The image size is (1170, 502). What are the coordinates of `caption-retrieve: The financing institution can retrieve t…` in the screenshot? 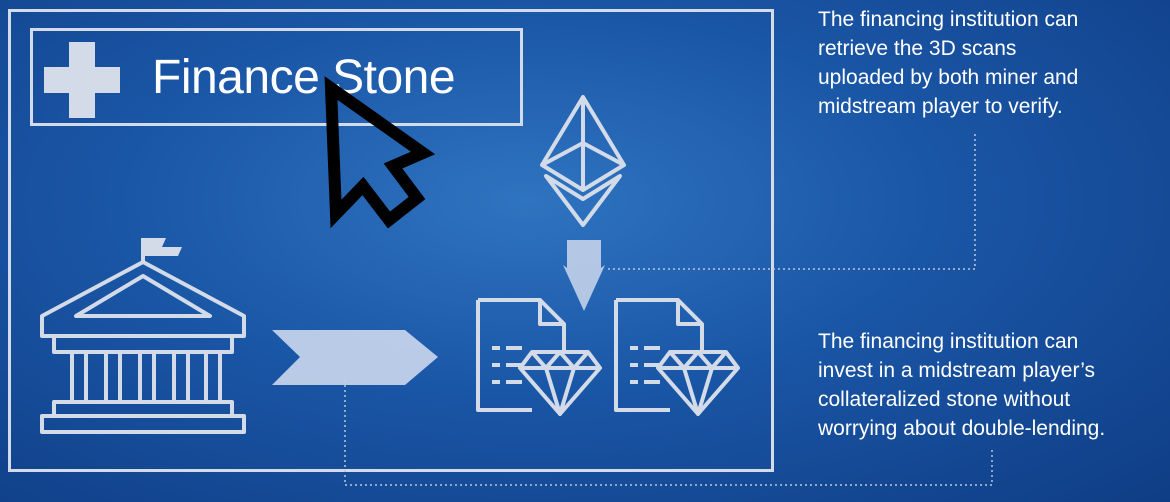 It's located at (948, 63).